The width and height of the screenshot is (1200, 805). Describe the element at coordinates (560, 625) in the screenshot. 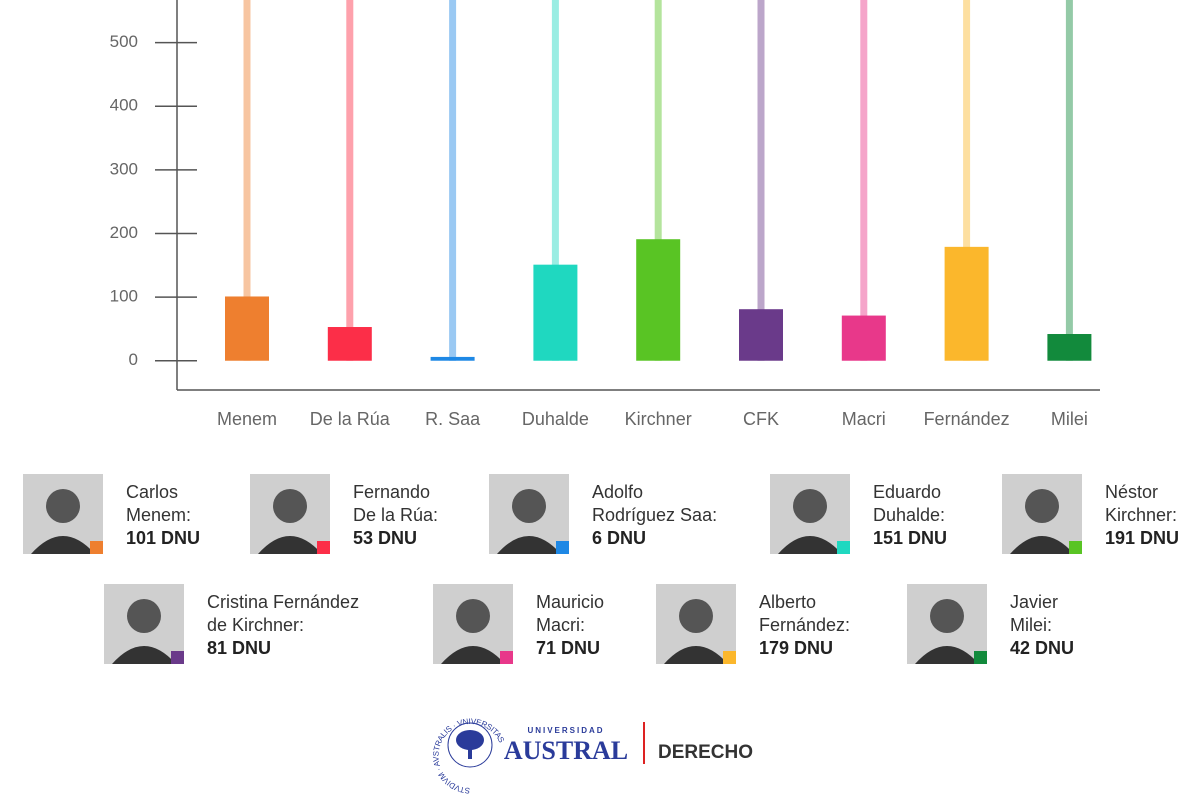

I see `legend-name: Macri:` at that location.